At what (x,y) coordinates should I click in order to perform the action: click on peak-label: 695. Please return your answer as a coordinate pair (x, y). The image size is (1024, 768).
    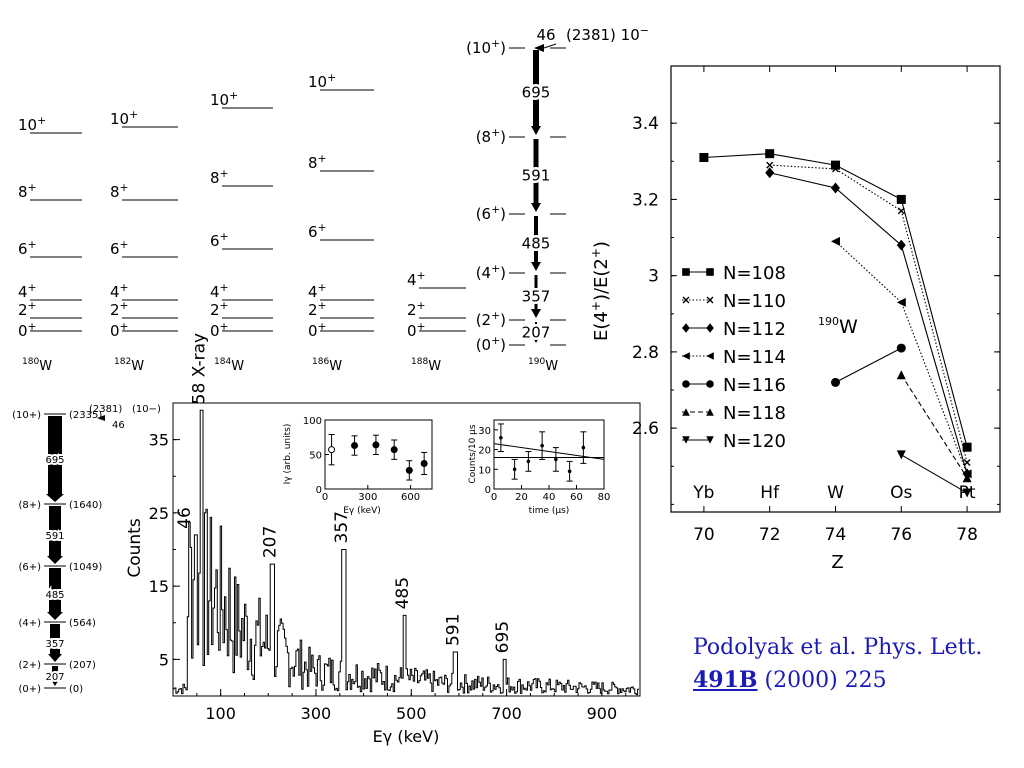
    Looking at the image, I should click on (503, 637).